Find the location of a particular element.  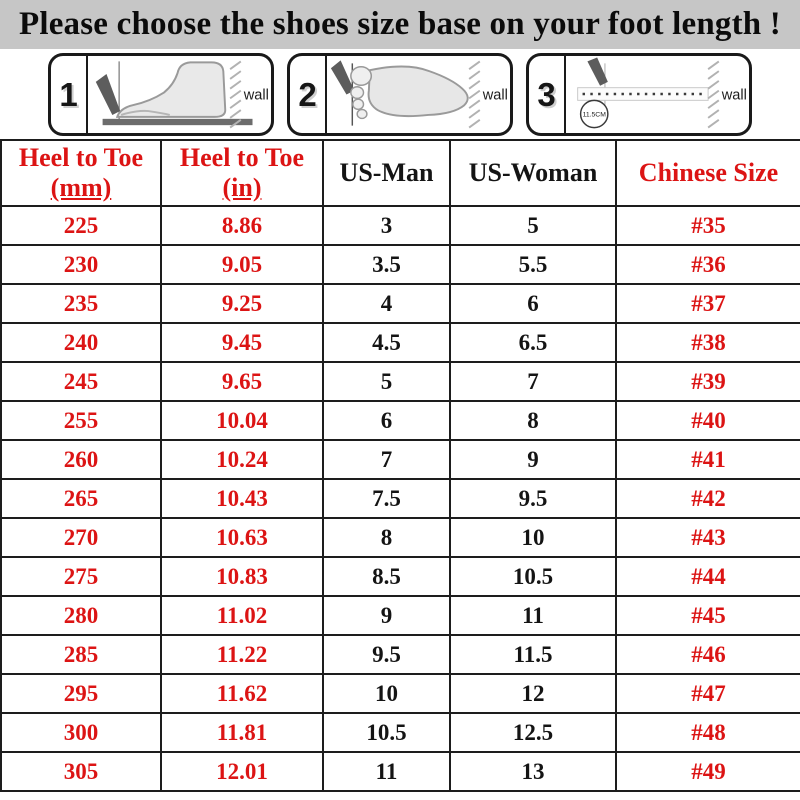

header-us-woman: US-Woman is located at coordinates (533, 173).